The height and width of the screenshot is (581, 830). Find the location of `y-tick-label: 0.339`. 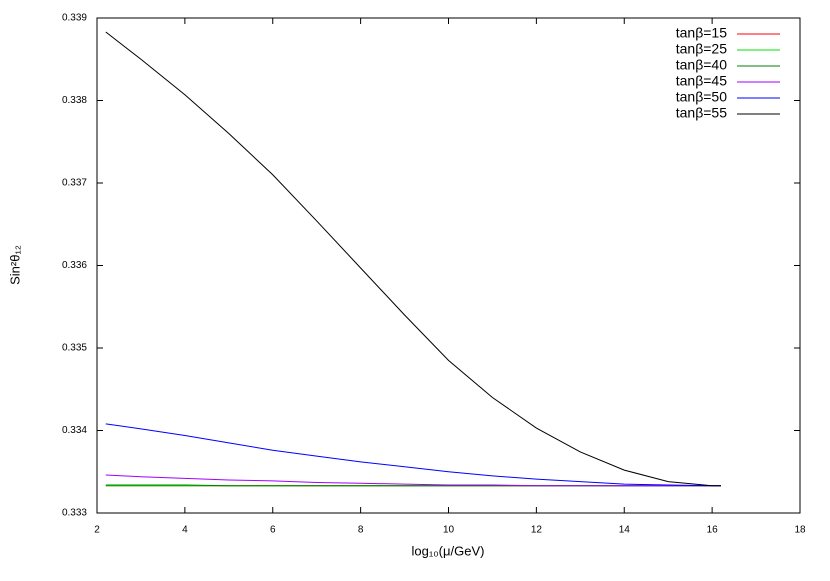

y-tick-label: 0.339 is located at coordinates (74, 18).